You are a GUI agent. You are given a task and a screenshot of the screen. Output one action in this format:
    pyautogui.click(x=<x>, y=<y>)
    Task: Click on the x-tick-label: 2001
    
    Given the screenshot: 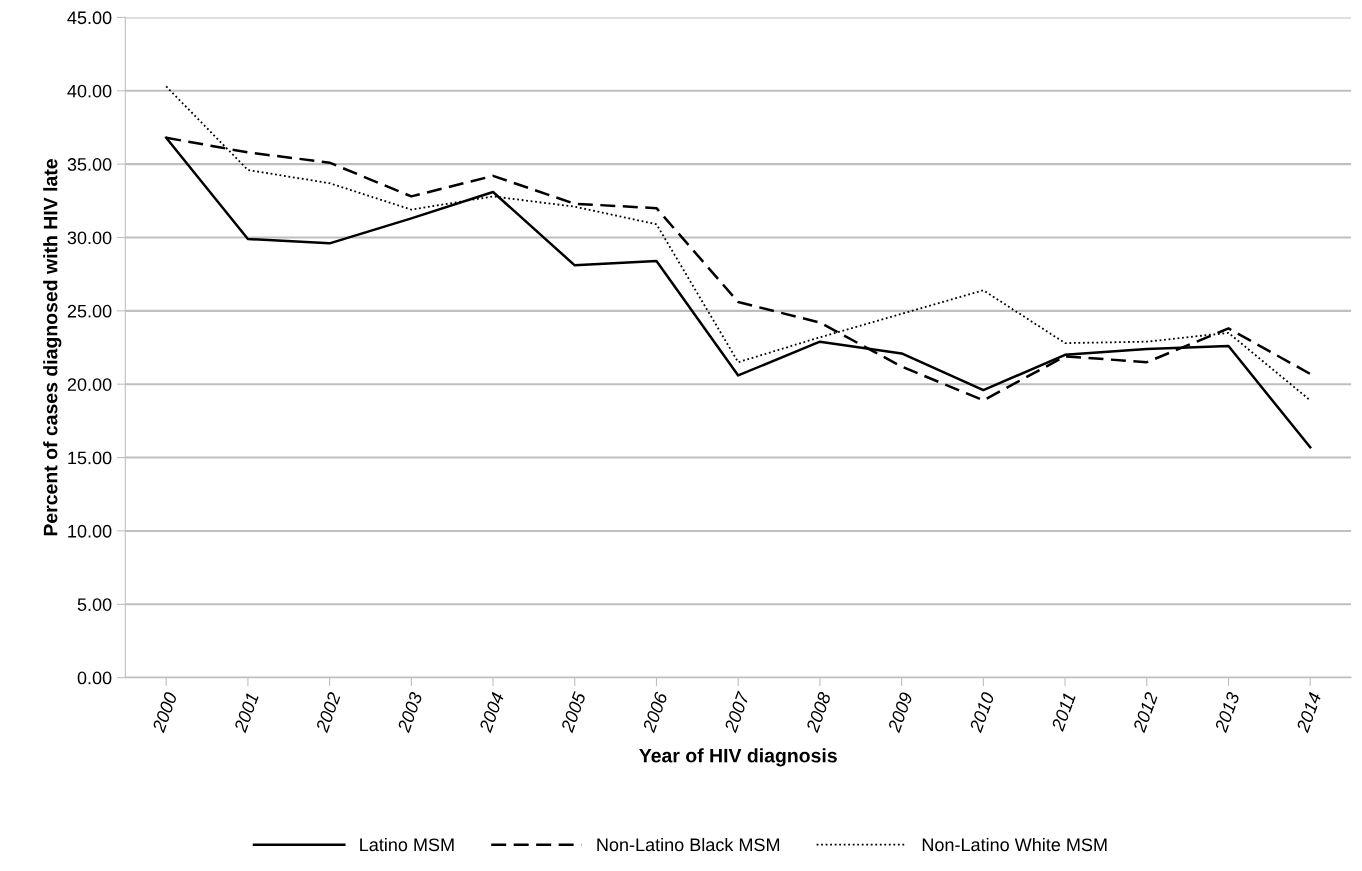 What is the action you would take?
    pyautogui.click(x=246, y=713)
    